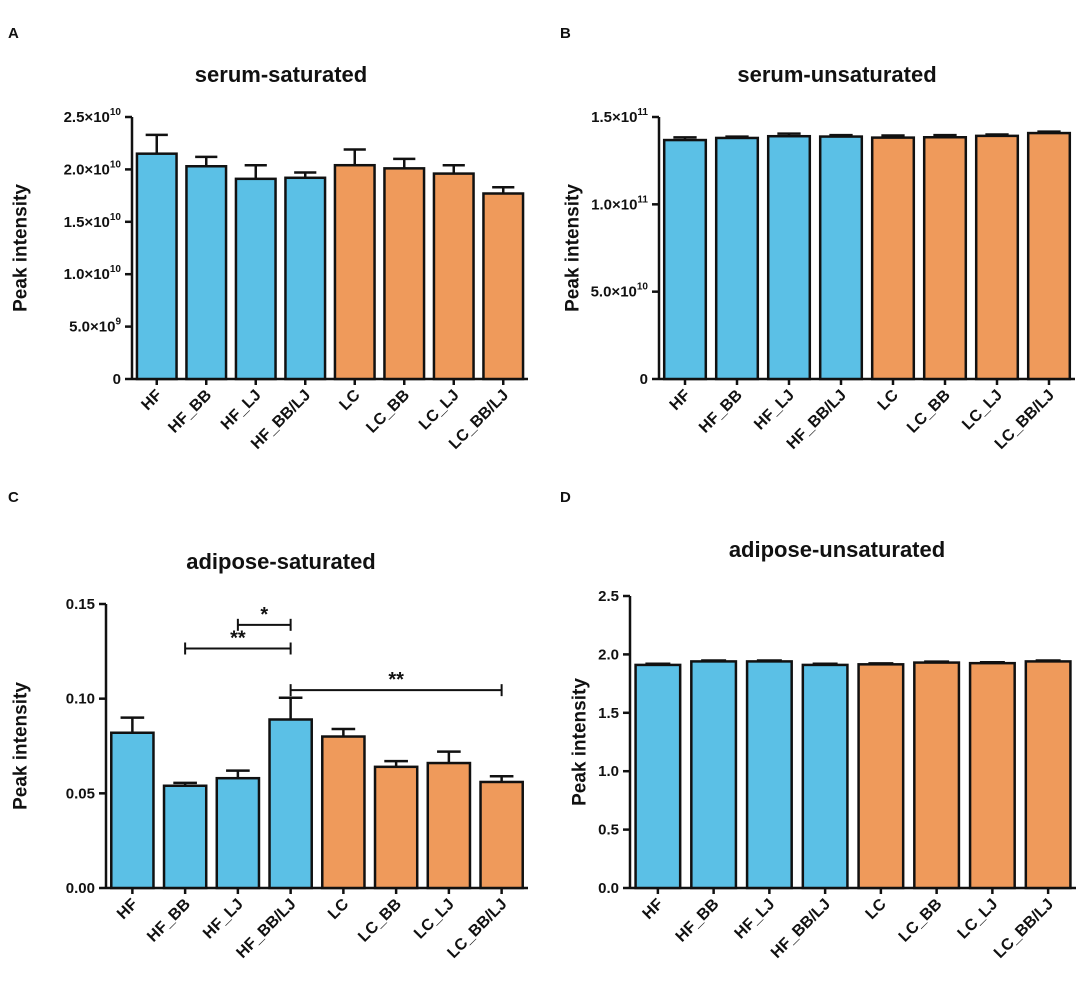 The height and width of the screenshot is (998, 1084). I want to click on y-tick-mantissa: 1.5, so click(608, 713).